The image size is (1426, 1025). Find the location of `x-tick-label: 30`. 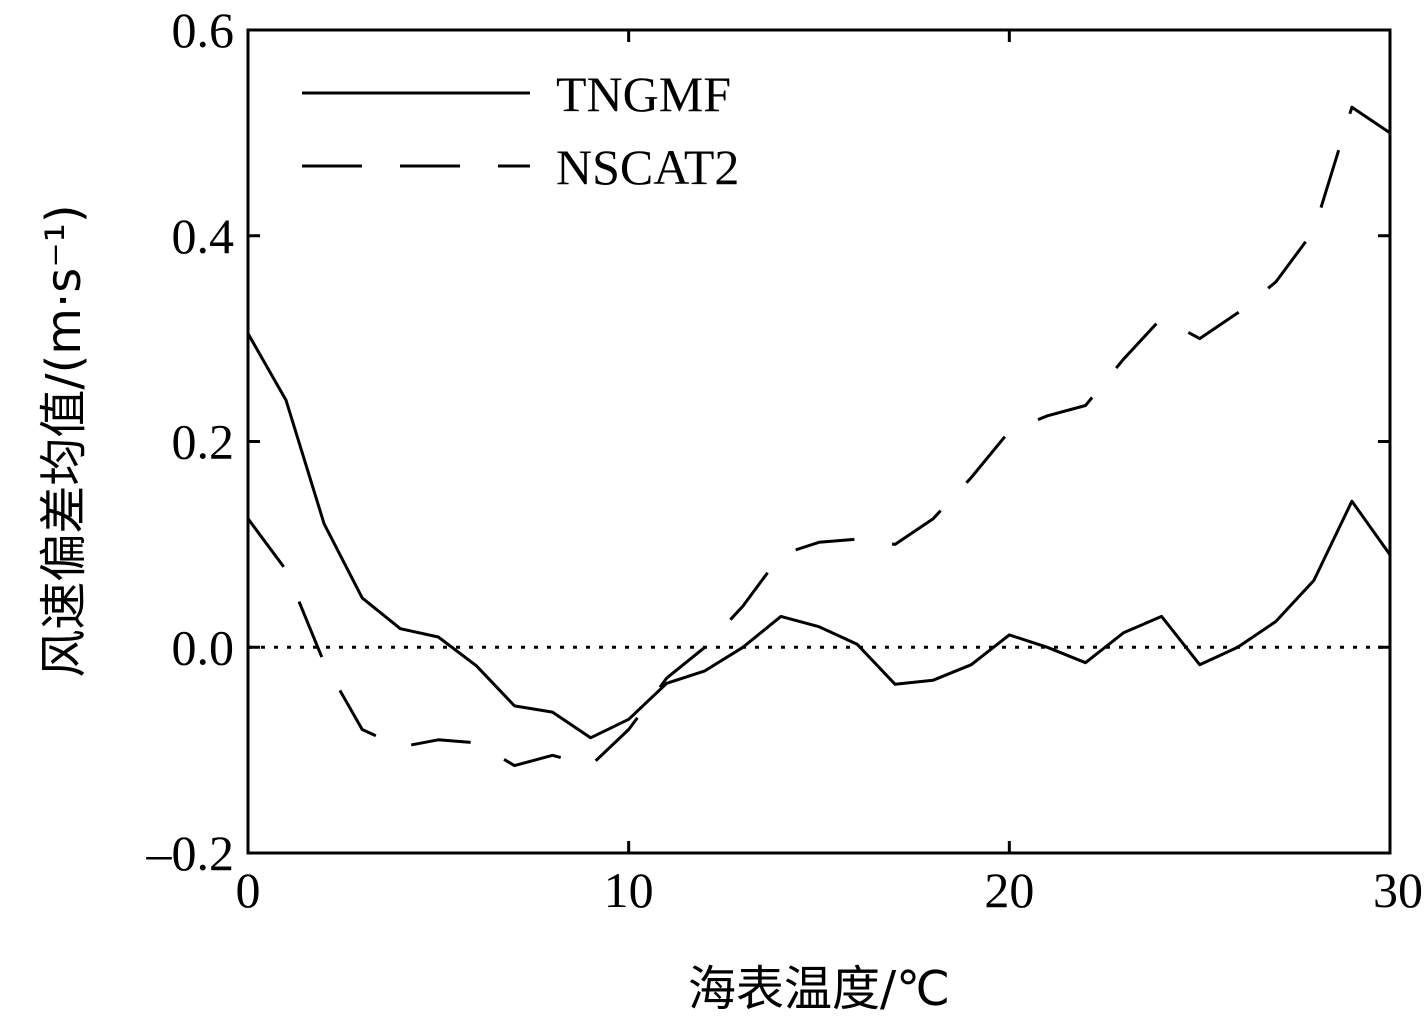

x-tick-label: 30 is located at coordinates (1398, 890).